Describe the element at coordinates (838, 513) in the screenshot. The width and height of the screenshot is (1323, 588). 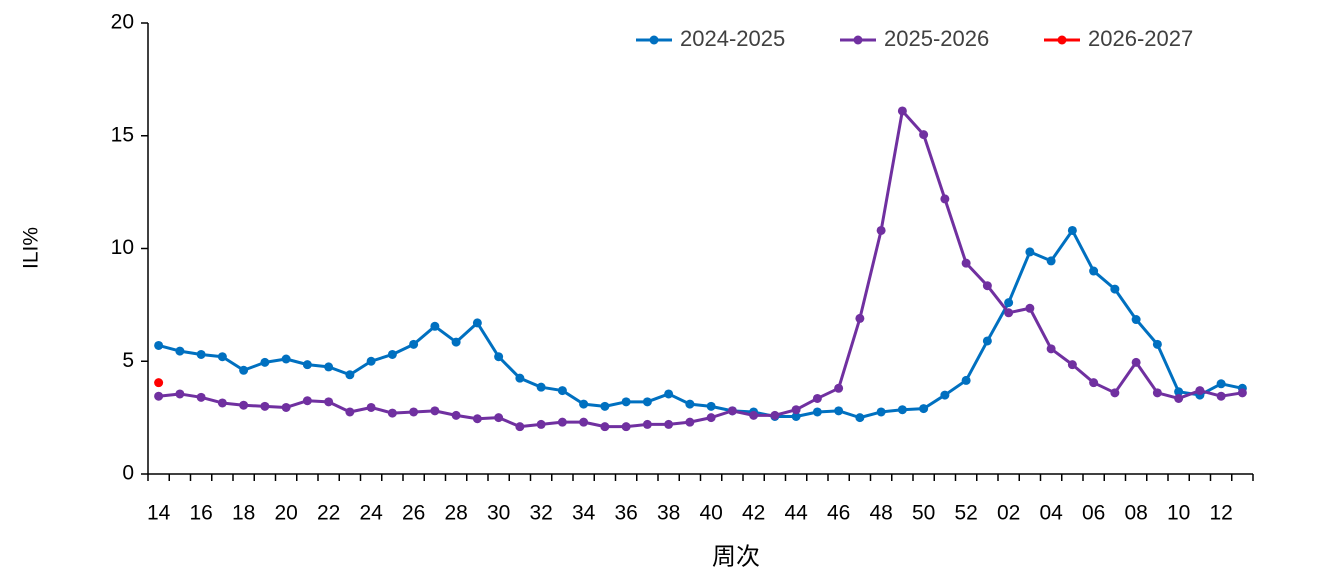
I see `x-tick-label: 46` at that location.